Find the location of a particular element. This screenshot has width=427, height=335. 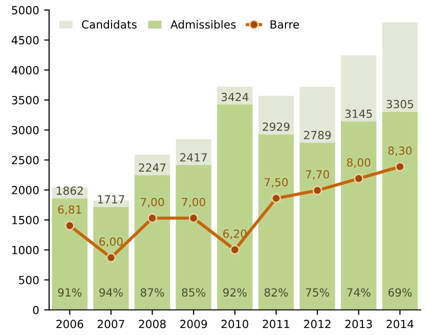

annotation: 94% is located at coordinates (111, 292).